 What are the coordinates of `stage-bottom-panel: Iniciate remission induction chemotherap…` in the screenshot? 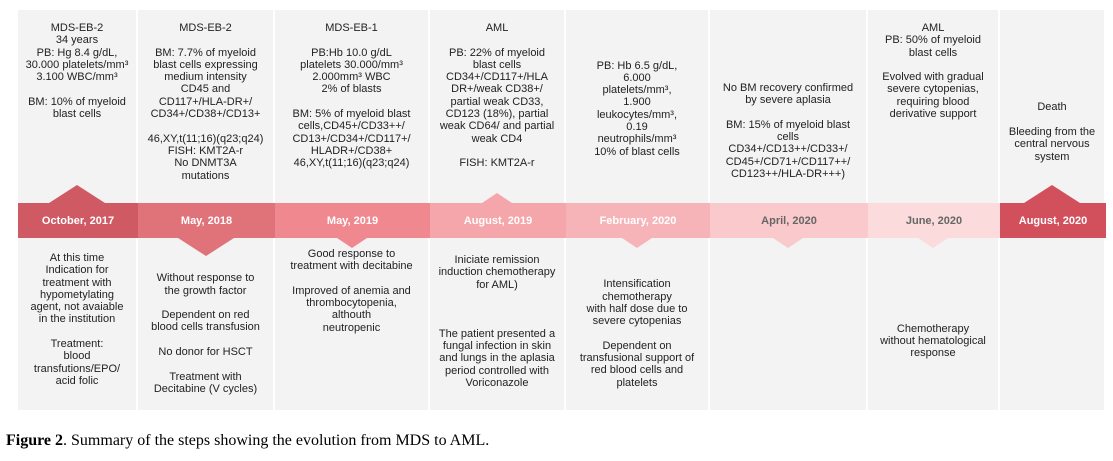 It's located at (497, 324).